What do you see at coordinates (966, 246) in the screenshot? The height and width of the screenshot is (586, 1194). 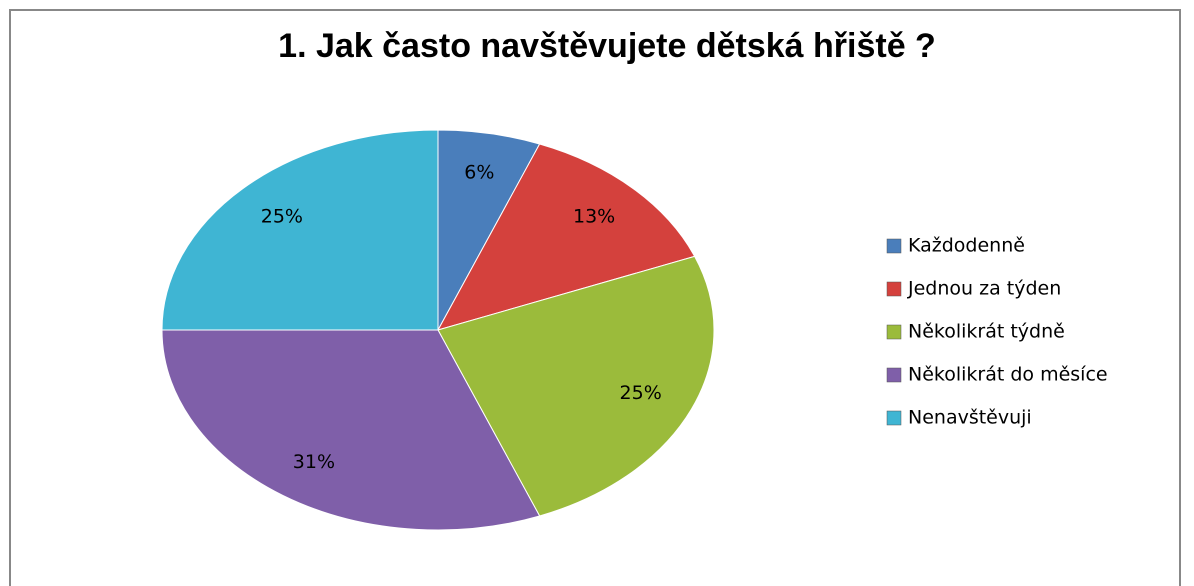 I see `legend-label: Každodenně` at bounding box center [966, 246].